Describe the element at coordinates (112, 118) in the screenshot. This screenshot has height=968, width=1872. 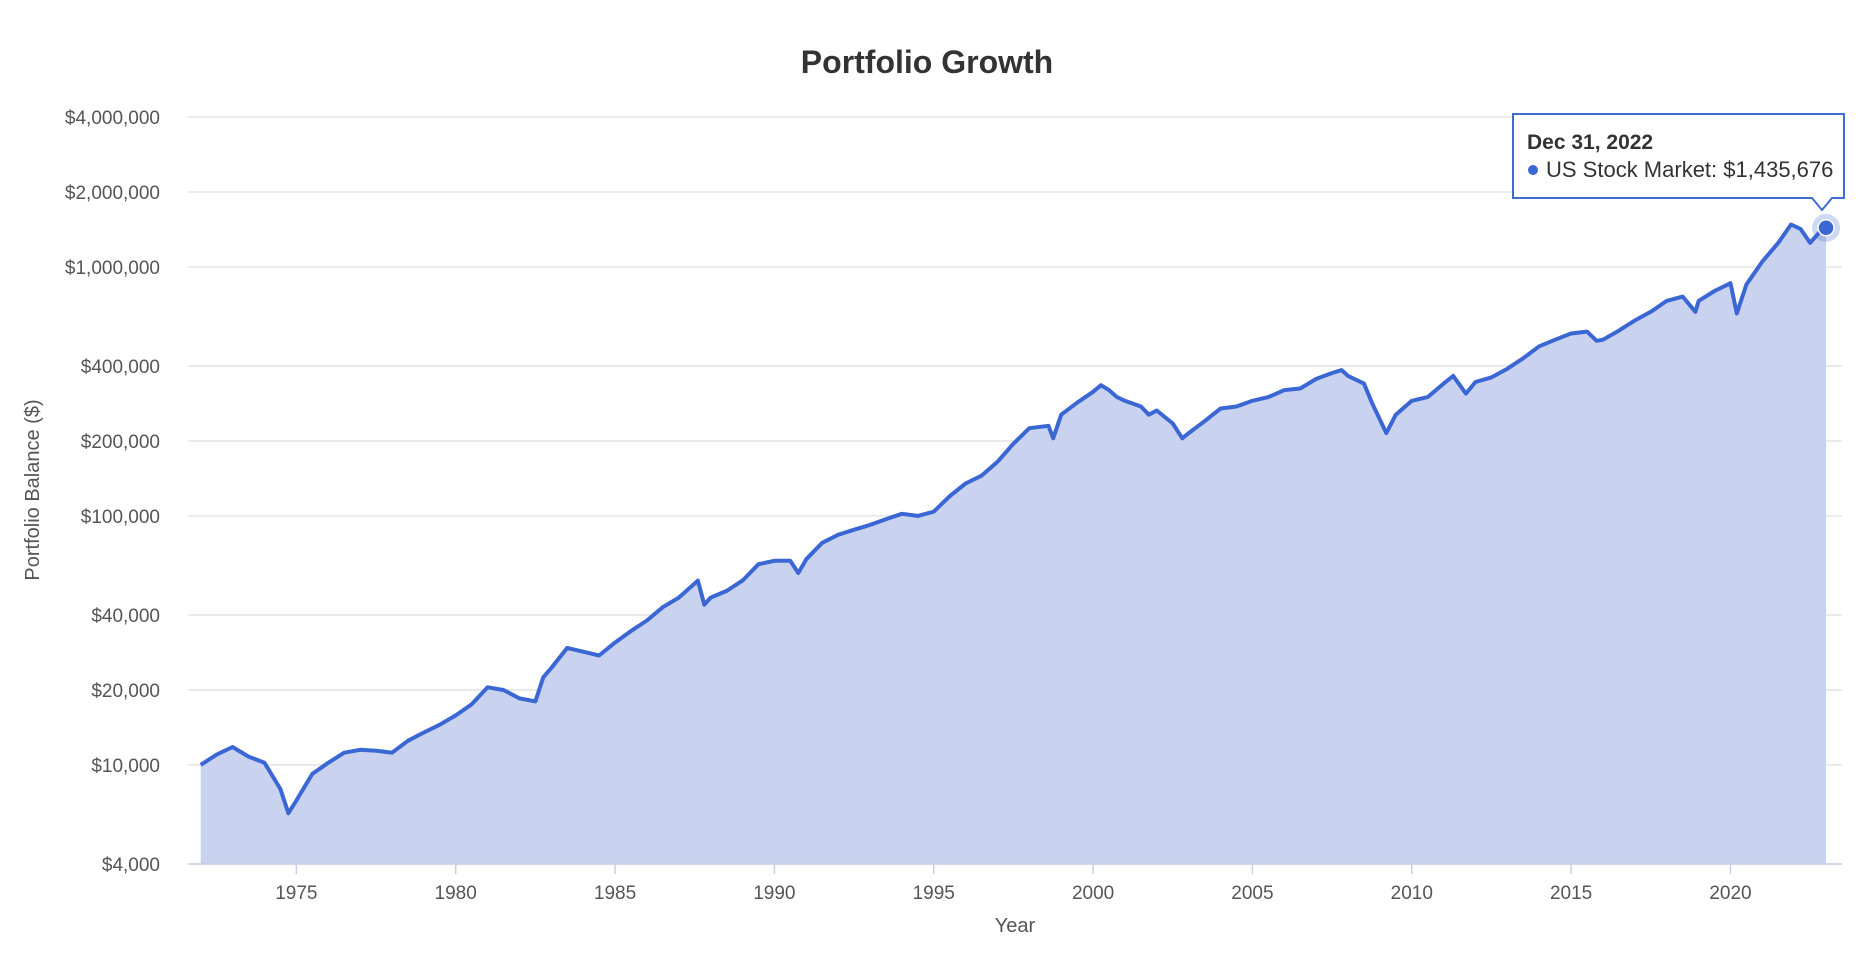
I see `y-tick-label: $4,000,000` at that location.